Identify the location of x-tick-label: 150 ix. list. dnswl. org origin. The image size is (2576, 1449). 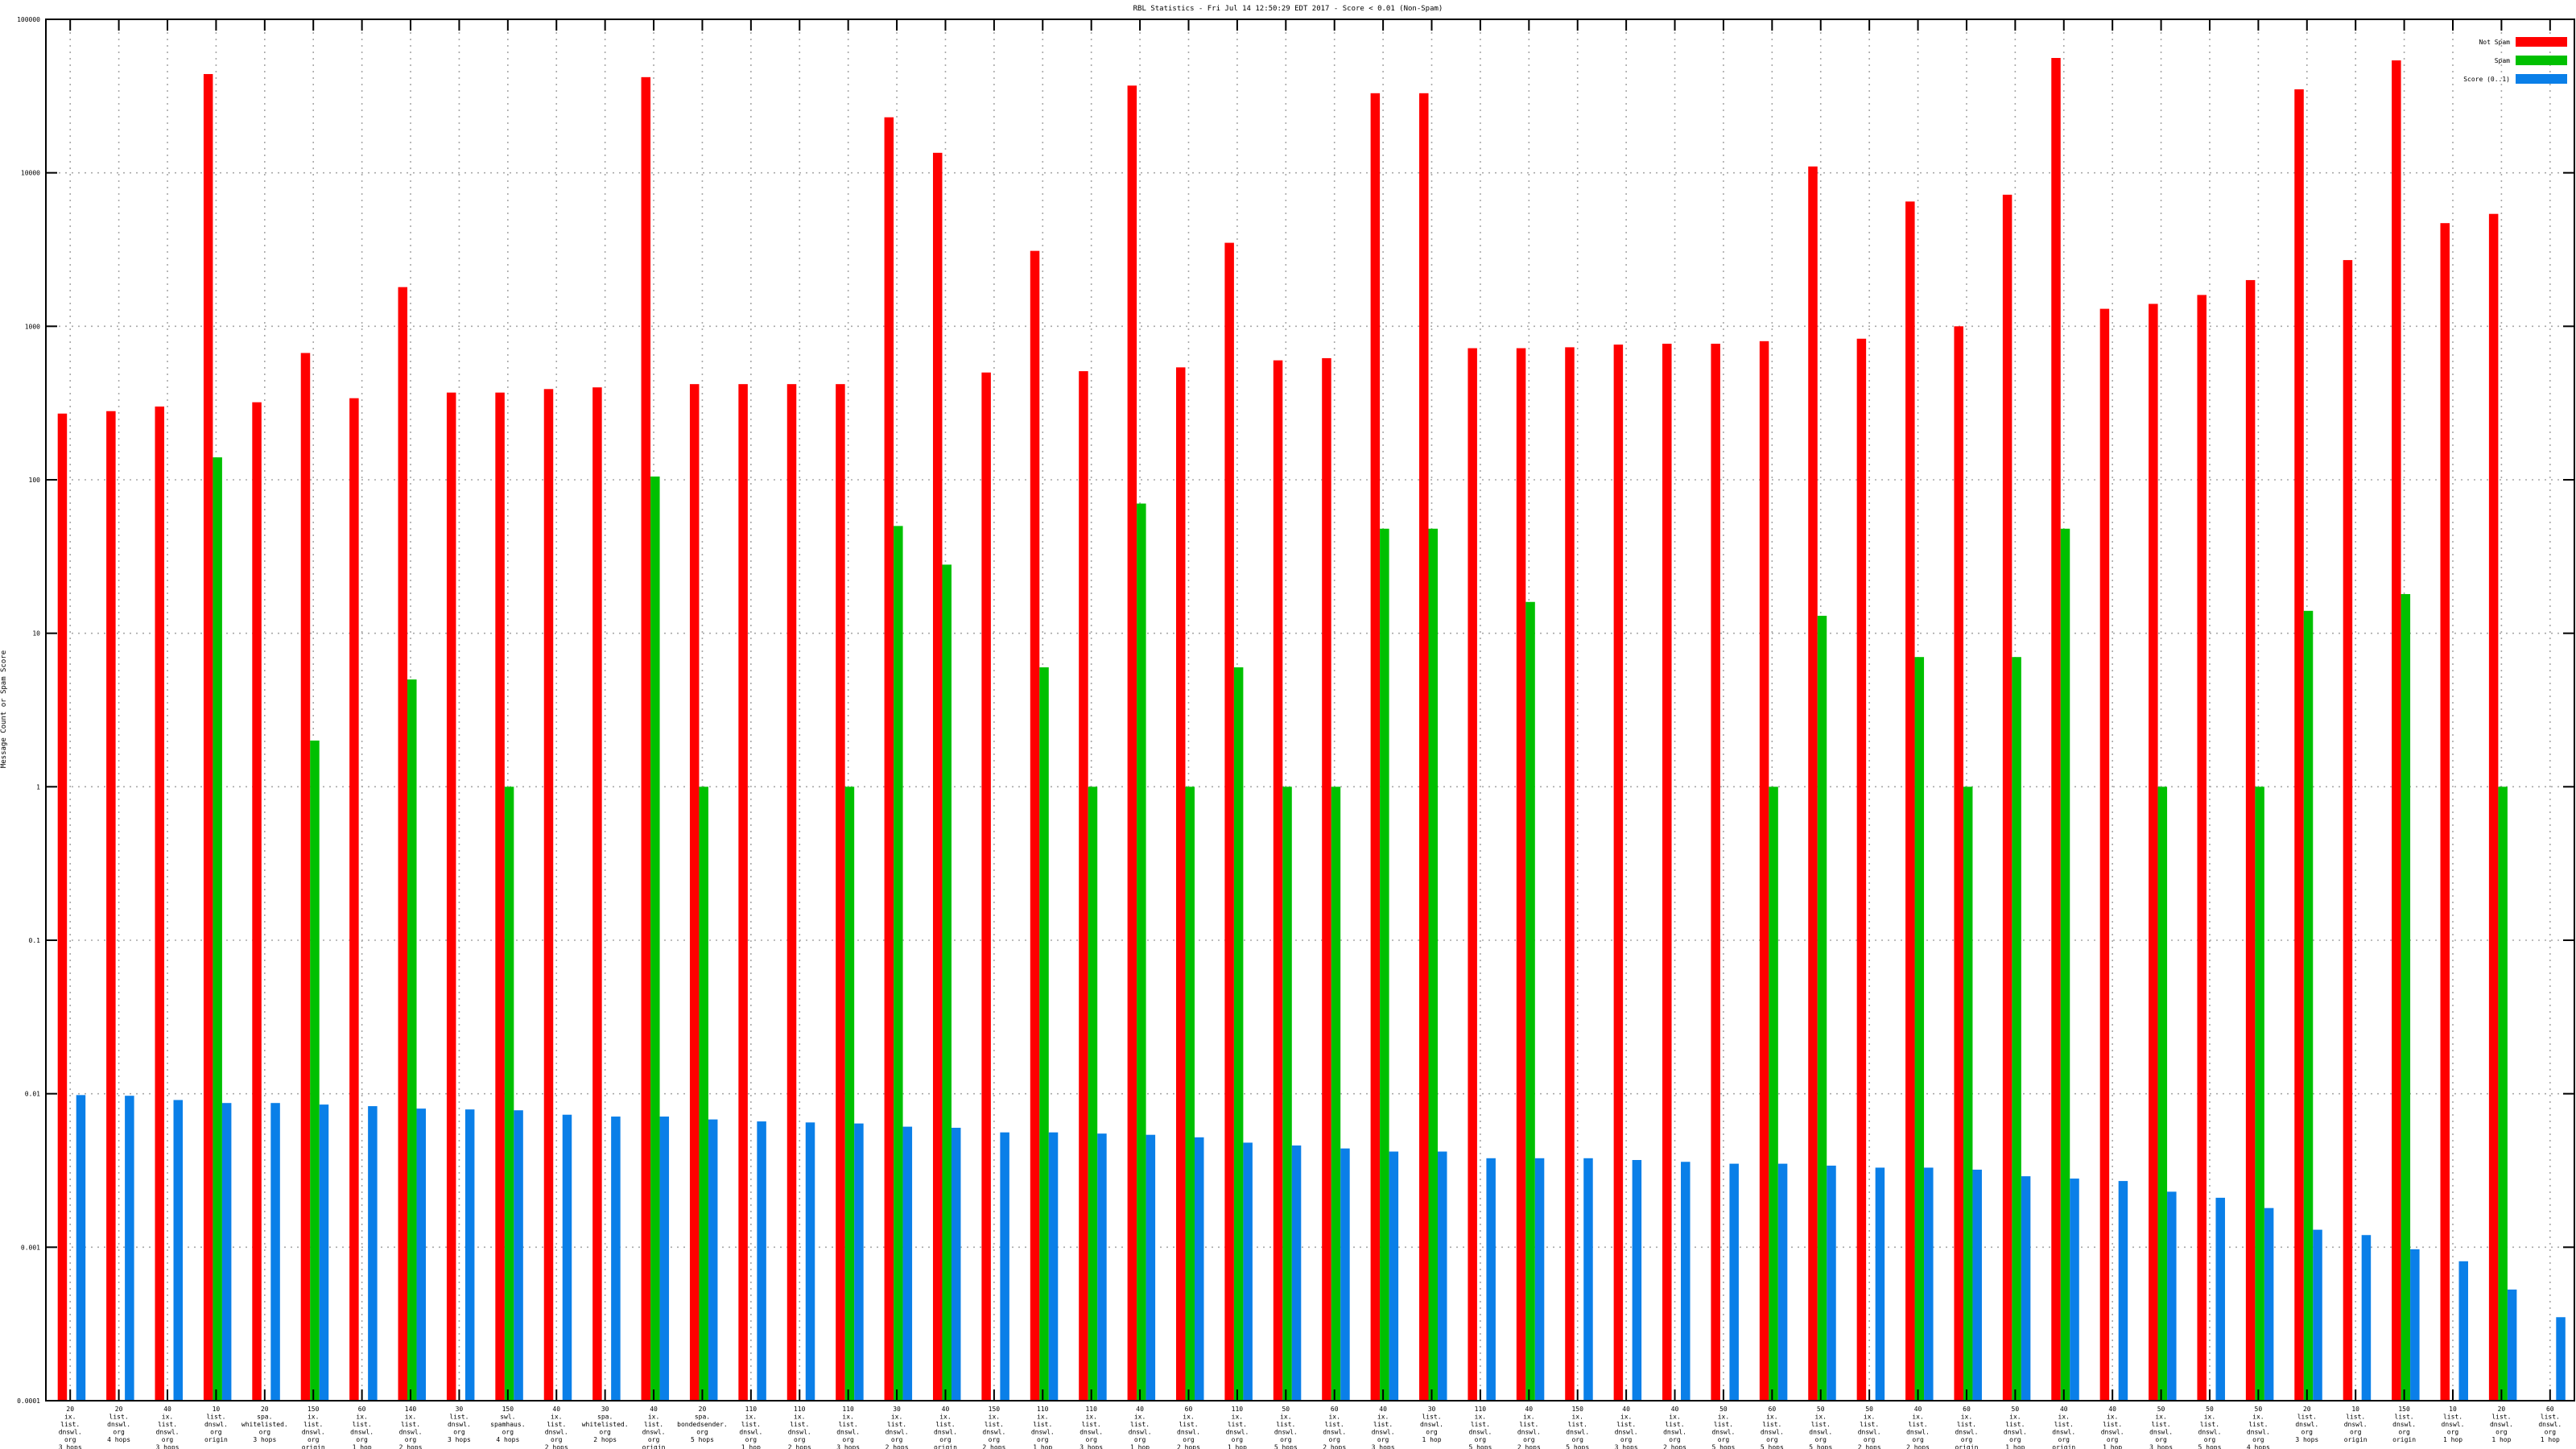
(313, 1427).